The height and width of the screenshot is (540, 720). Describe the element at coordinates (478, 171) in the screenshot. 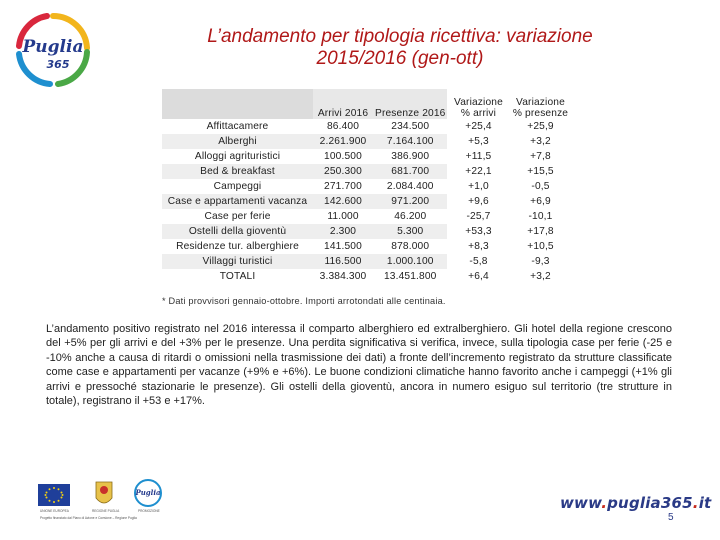

I see `cell-var-arrivi: +22,1` at that location.